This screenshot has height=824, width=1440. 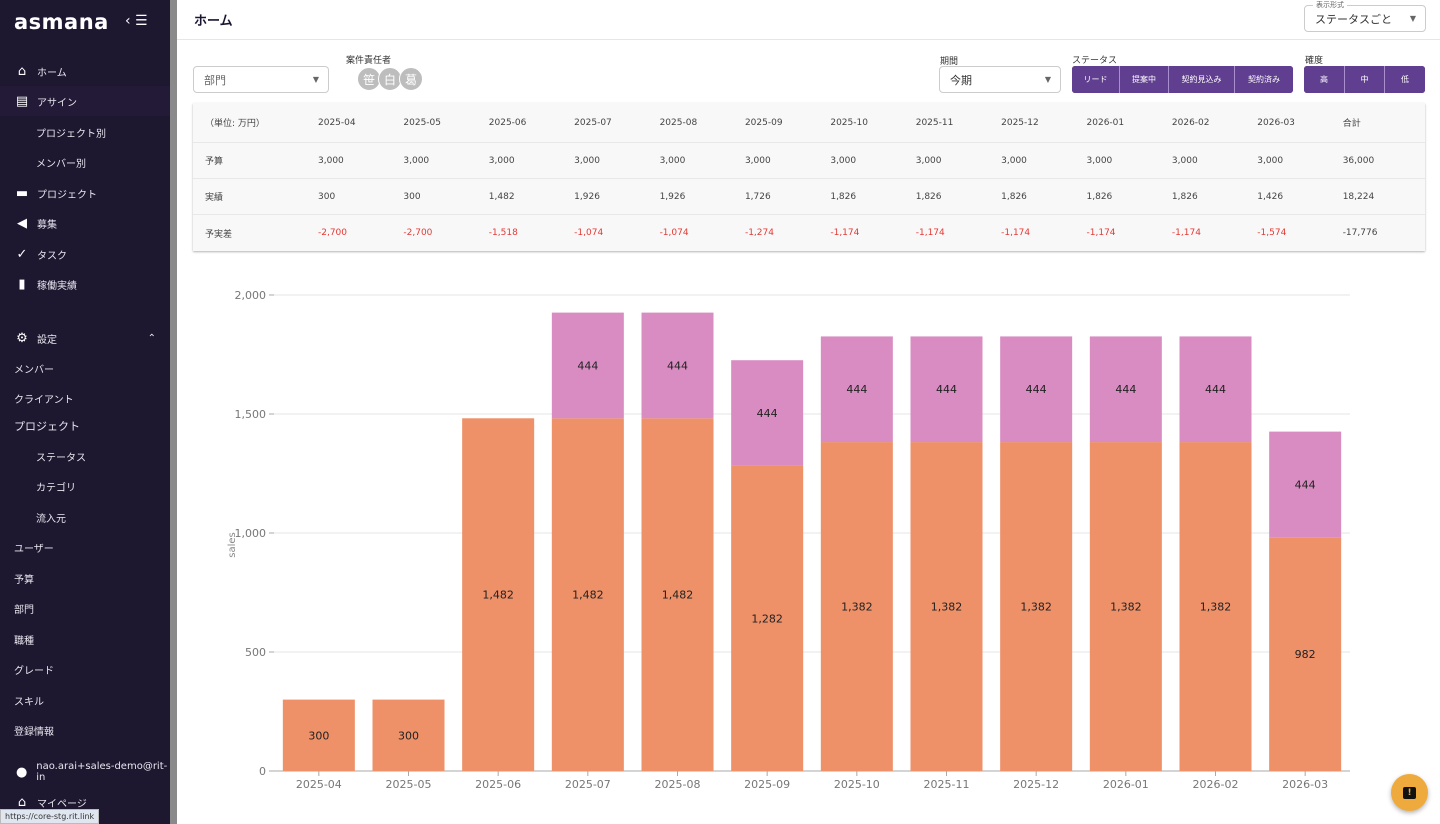 What do you see at coordinates (215, 80) in the screenshot?
I see `department-placeholder: 部門` at bounding box center [215, 80].